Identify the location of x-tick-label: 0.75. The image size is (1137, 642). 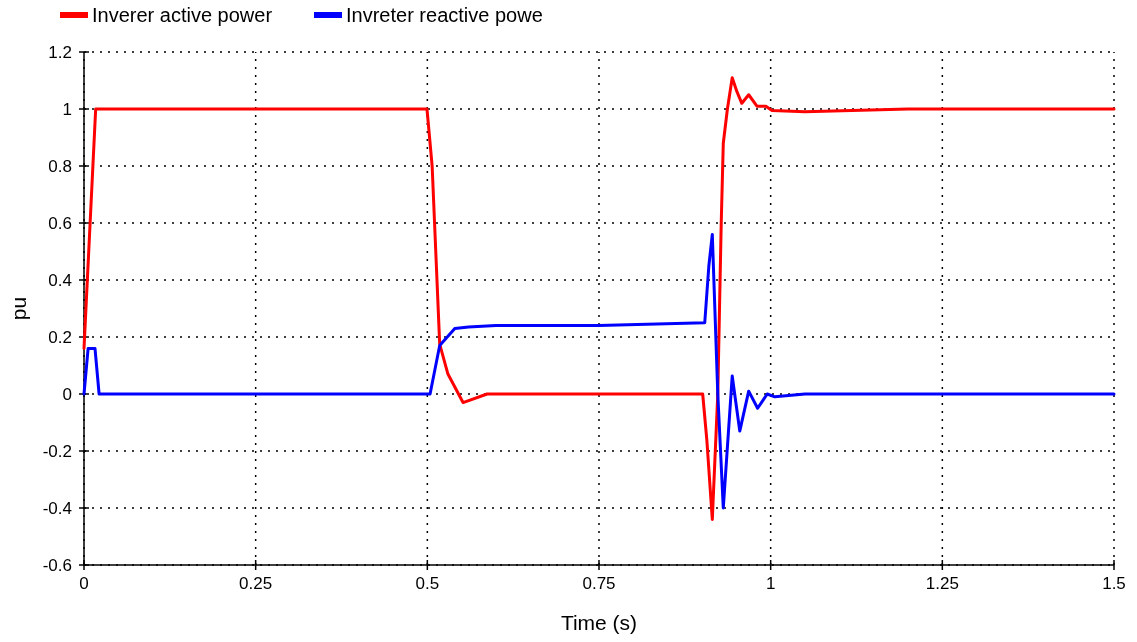
(599, 583).